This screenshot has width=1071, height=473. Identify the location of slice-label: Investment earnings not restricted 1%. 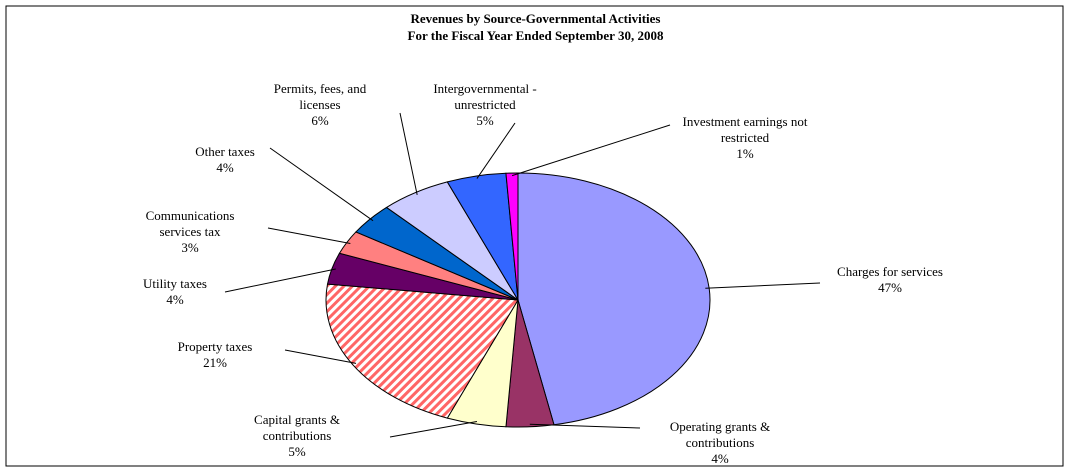
(745, 138).